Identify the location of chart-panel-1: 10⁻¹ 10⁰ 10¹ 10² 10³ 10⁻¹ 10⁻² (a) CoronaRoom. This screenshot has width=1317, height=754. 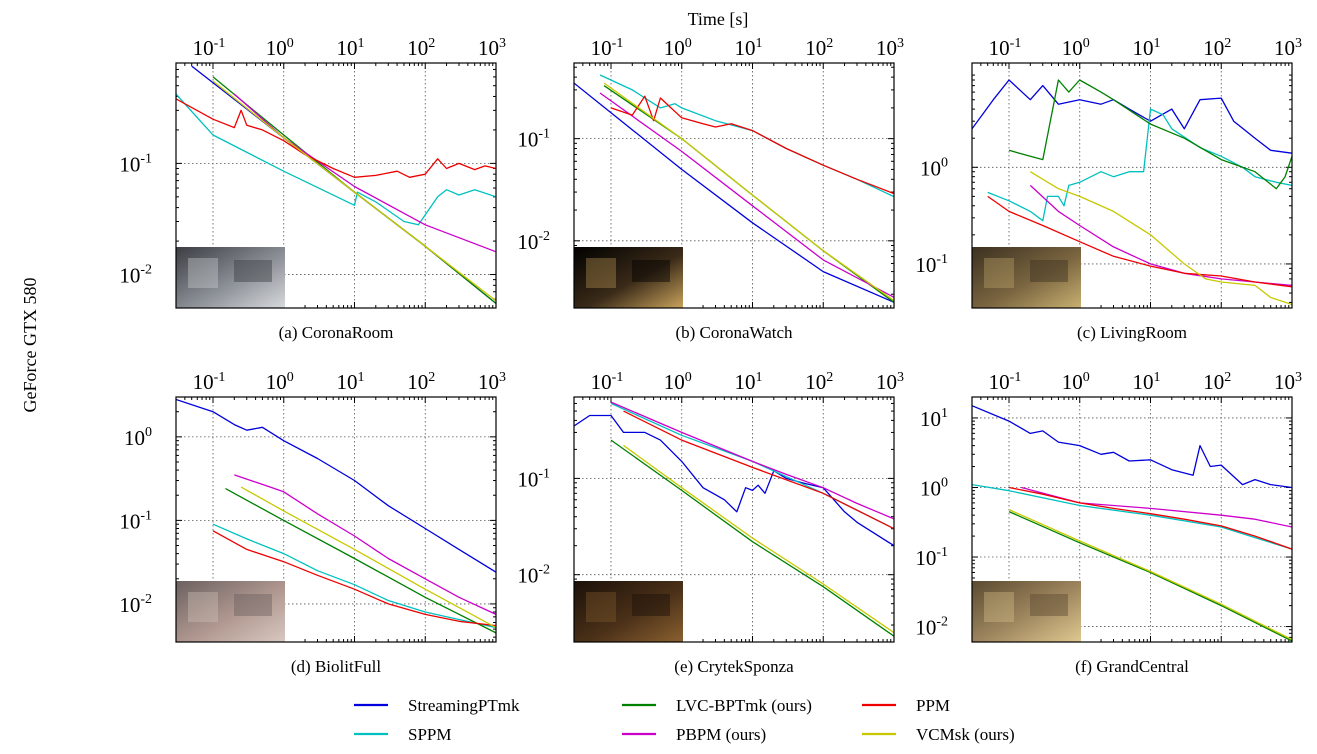
(312, 189).